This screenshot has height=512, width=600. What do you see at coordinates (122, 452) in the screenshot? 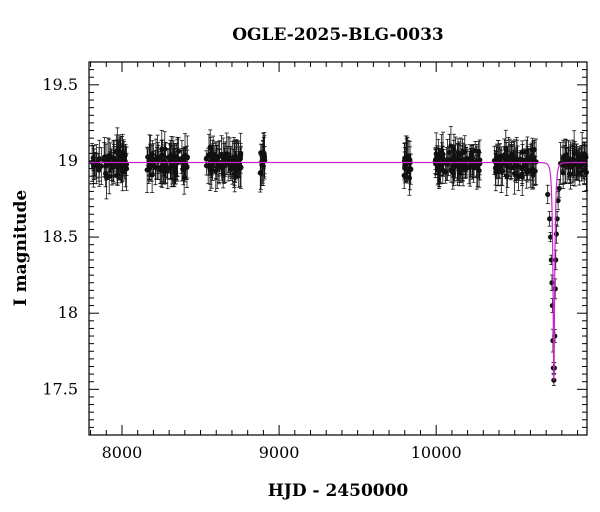
I see `x-tick-label: 8000` at bounding box center [122, 452].